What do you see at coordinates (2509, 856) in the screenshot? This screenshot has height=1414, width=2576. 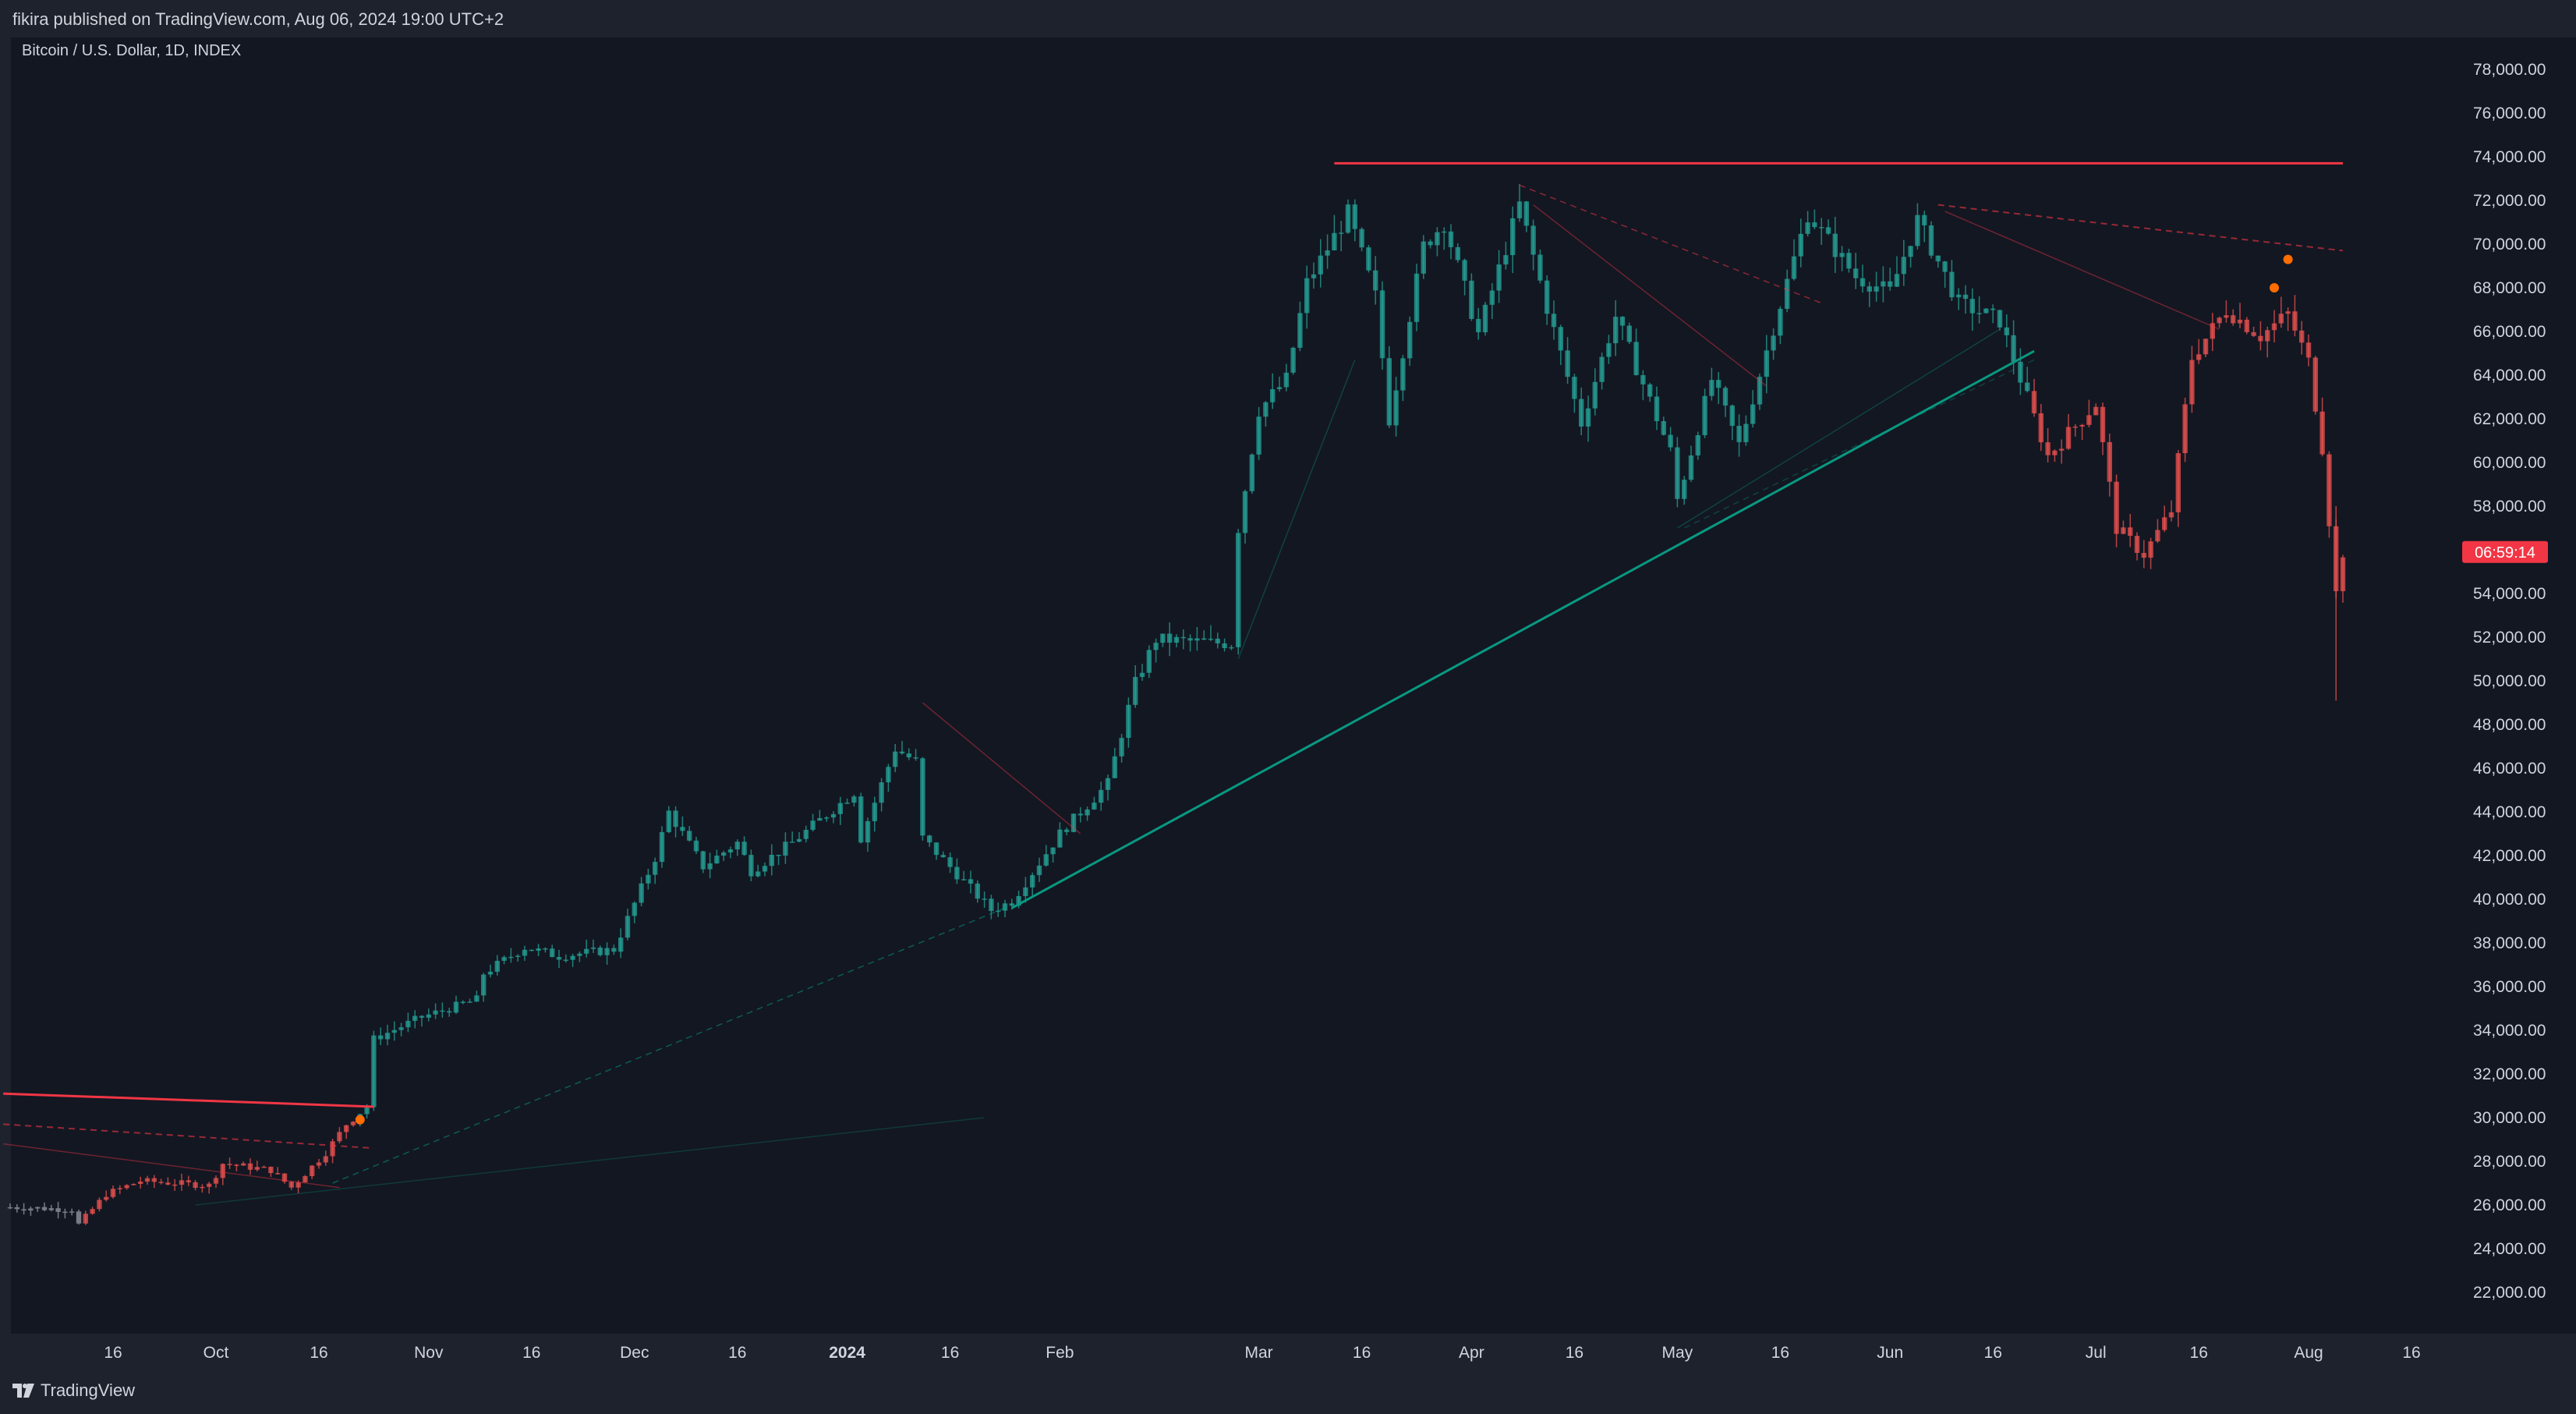 I see `y-tick-label: 42,000.00` at bounding box center [2509, 856].